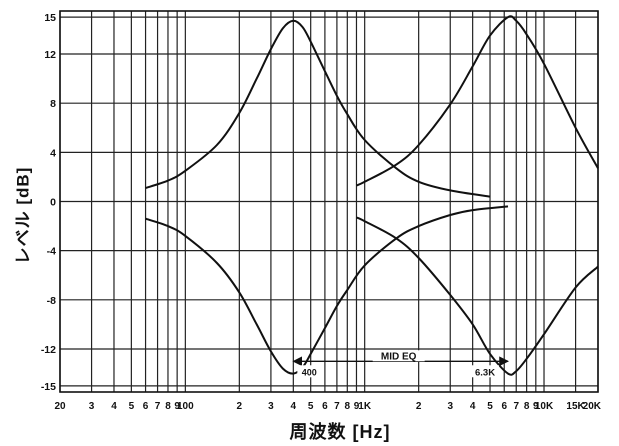  I want to click on x-tick-label: 20K, so click(592, 406).